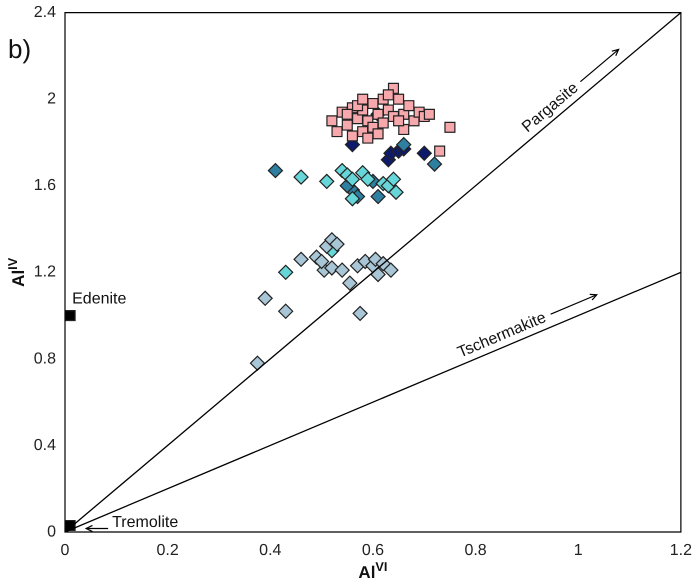  What do you see at coordinates (51, 99) in the screenshot?
I see `y-tick-label: 2` at bounding box center [51, 99].